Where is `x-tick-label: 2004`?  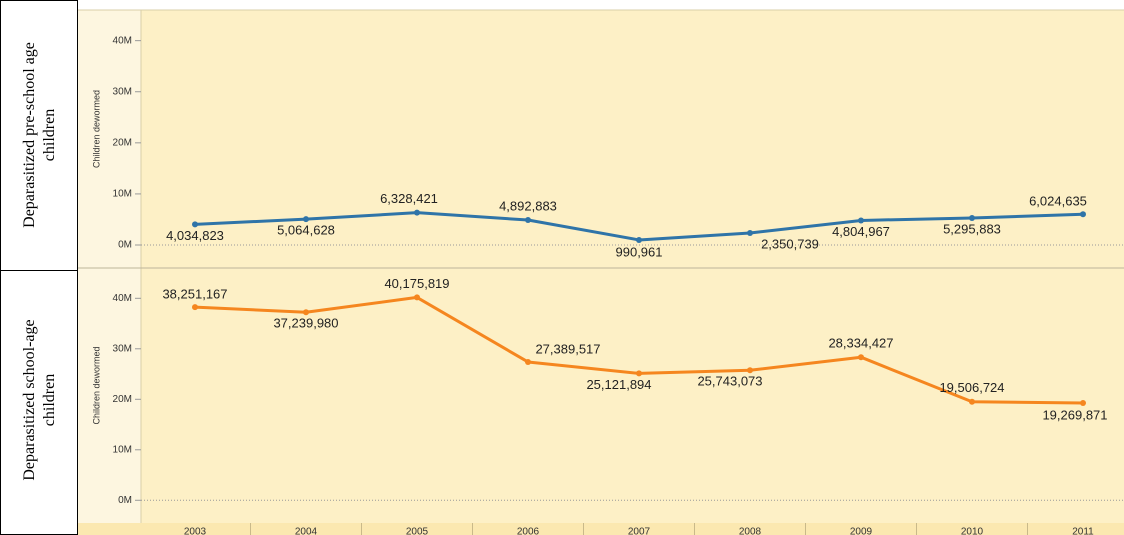
x-tick-label: 2004 is located at coordinates (306, 531).